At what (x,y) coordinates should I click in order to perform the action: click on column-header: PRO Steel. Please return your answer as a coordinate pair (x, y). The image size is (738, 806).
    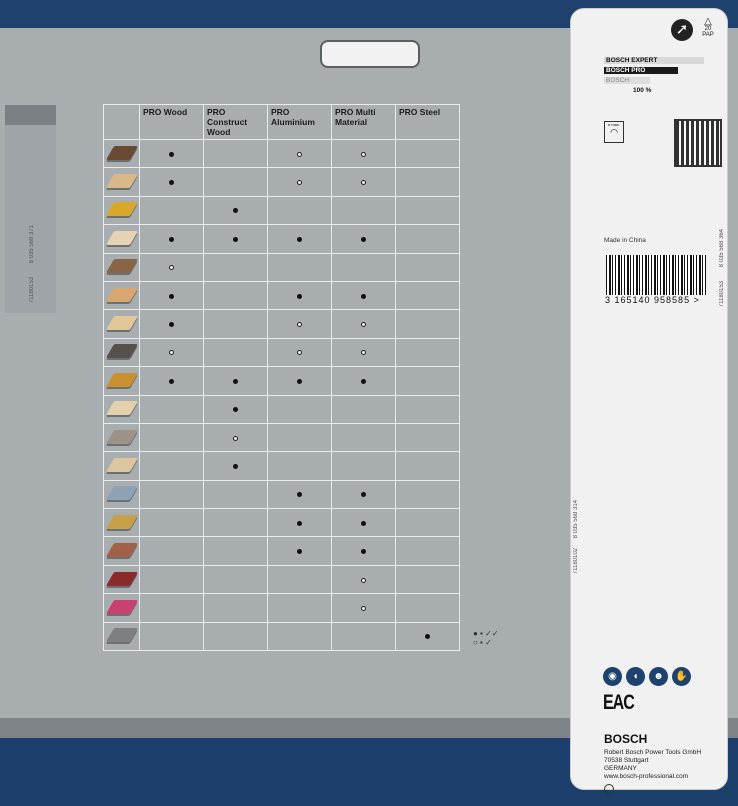
    Looking at the image, I should click on (427, 122).